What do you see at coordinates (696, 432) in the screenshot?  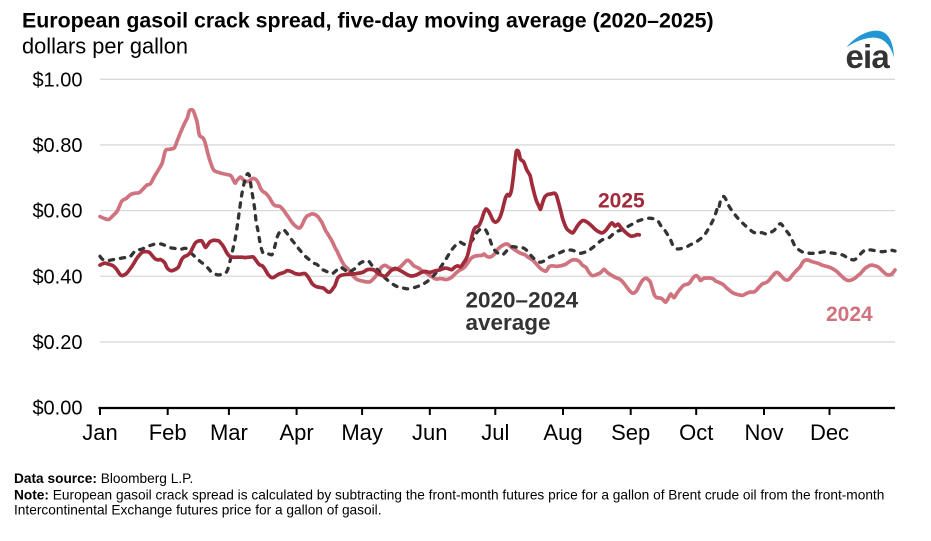 I see `svg-text: Oct` at bounding box center [696, 432].